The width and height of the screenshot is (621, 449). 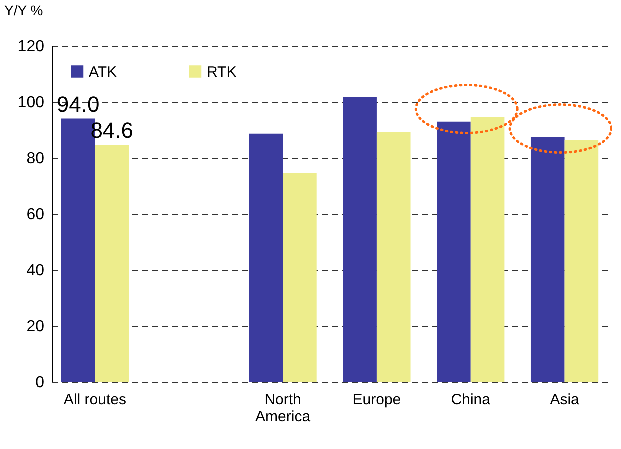 I want to click on x-tick-label: North America, so click(x=284, y=409).